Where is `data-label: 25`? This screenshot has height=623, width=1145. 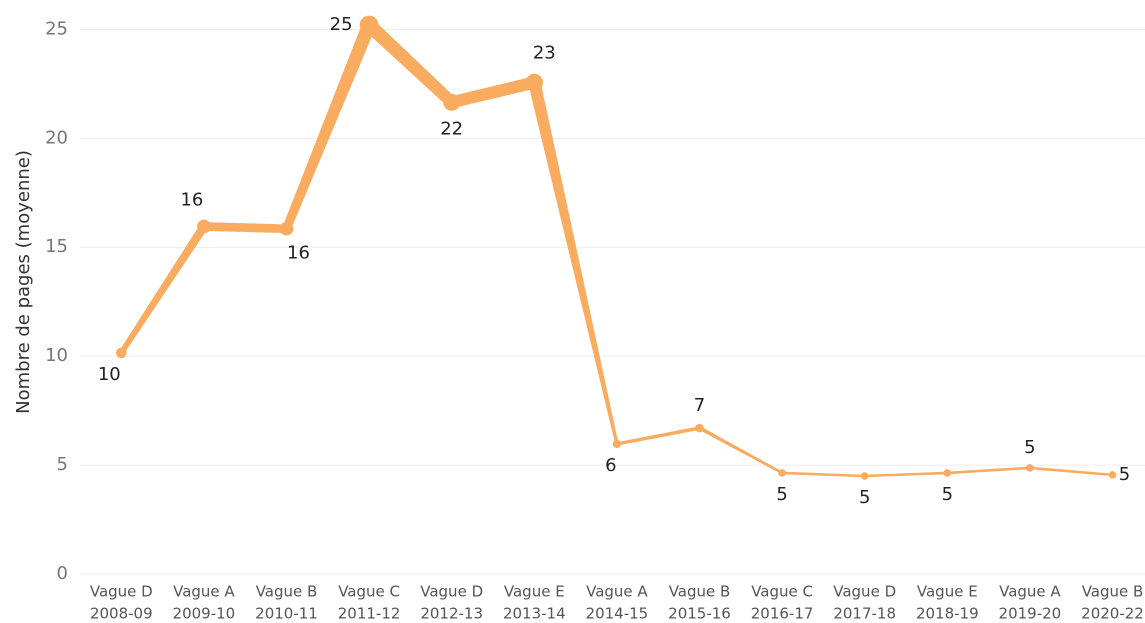
data-label: 25 is located at coordinates (341, 24).